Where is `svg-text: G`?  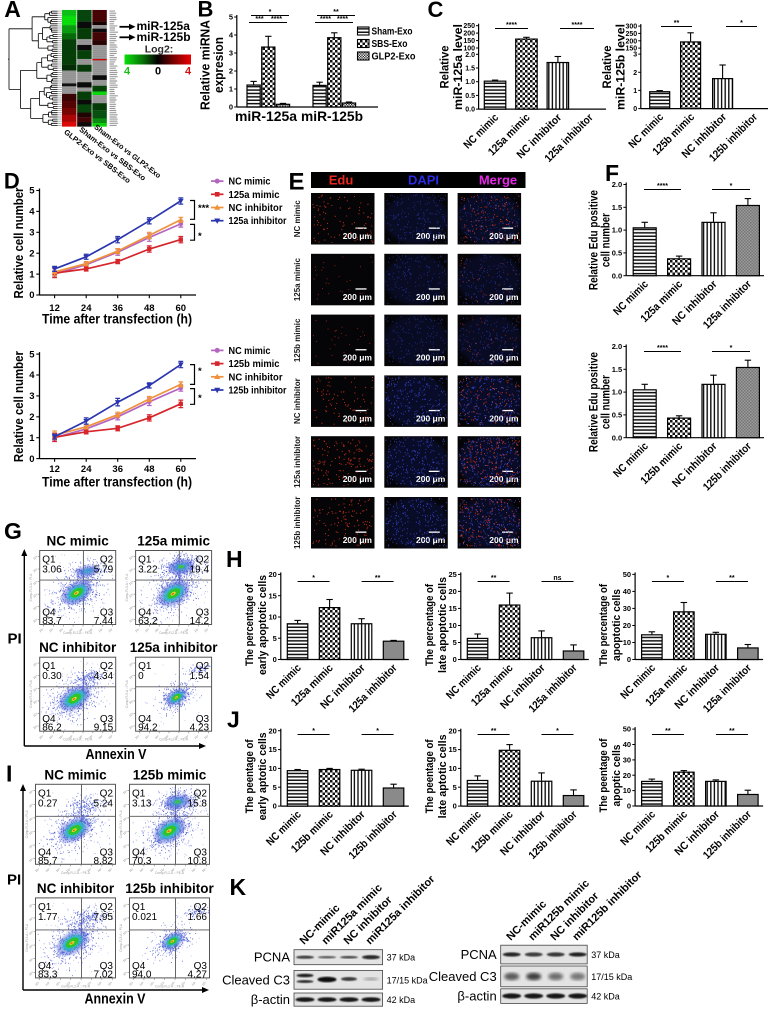 svg-text: G is located at coordinates (13, 531).